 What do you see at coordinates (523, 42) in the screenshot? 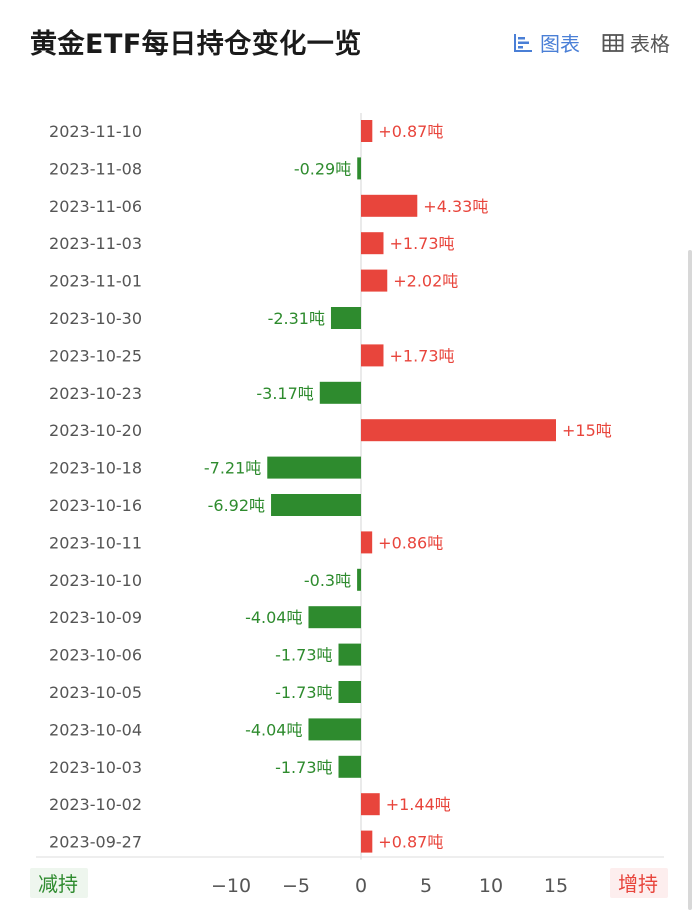
I see `bar-chart-icon` at bounding box center [523, 42].